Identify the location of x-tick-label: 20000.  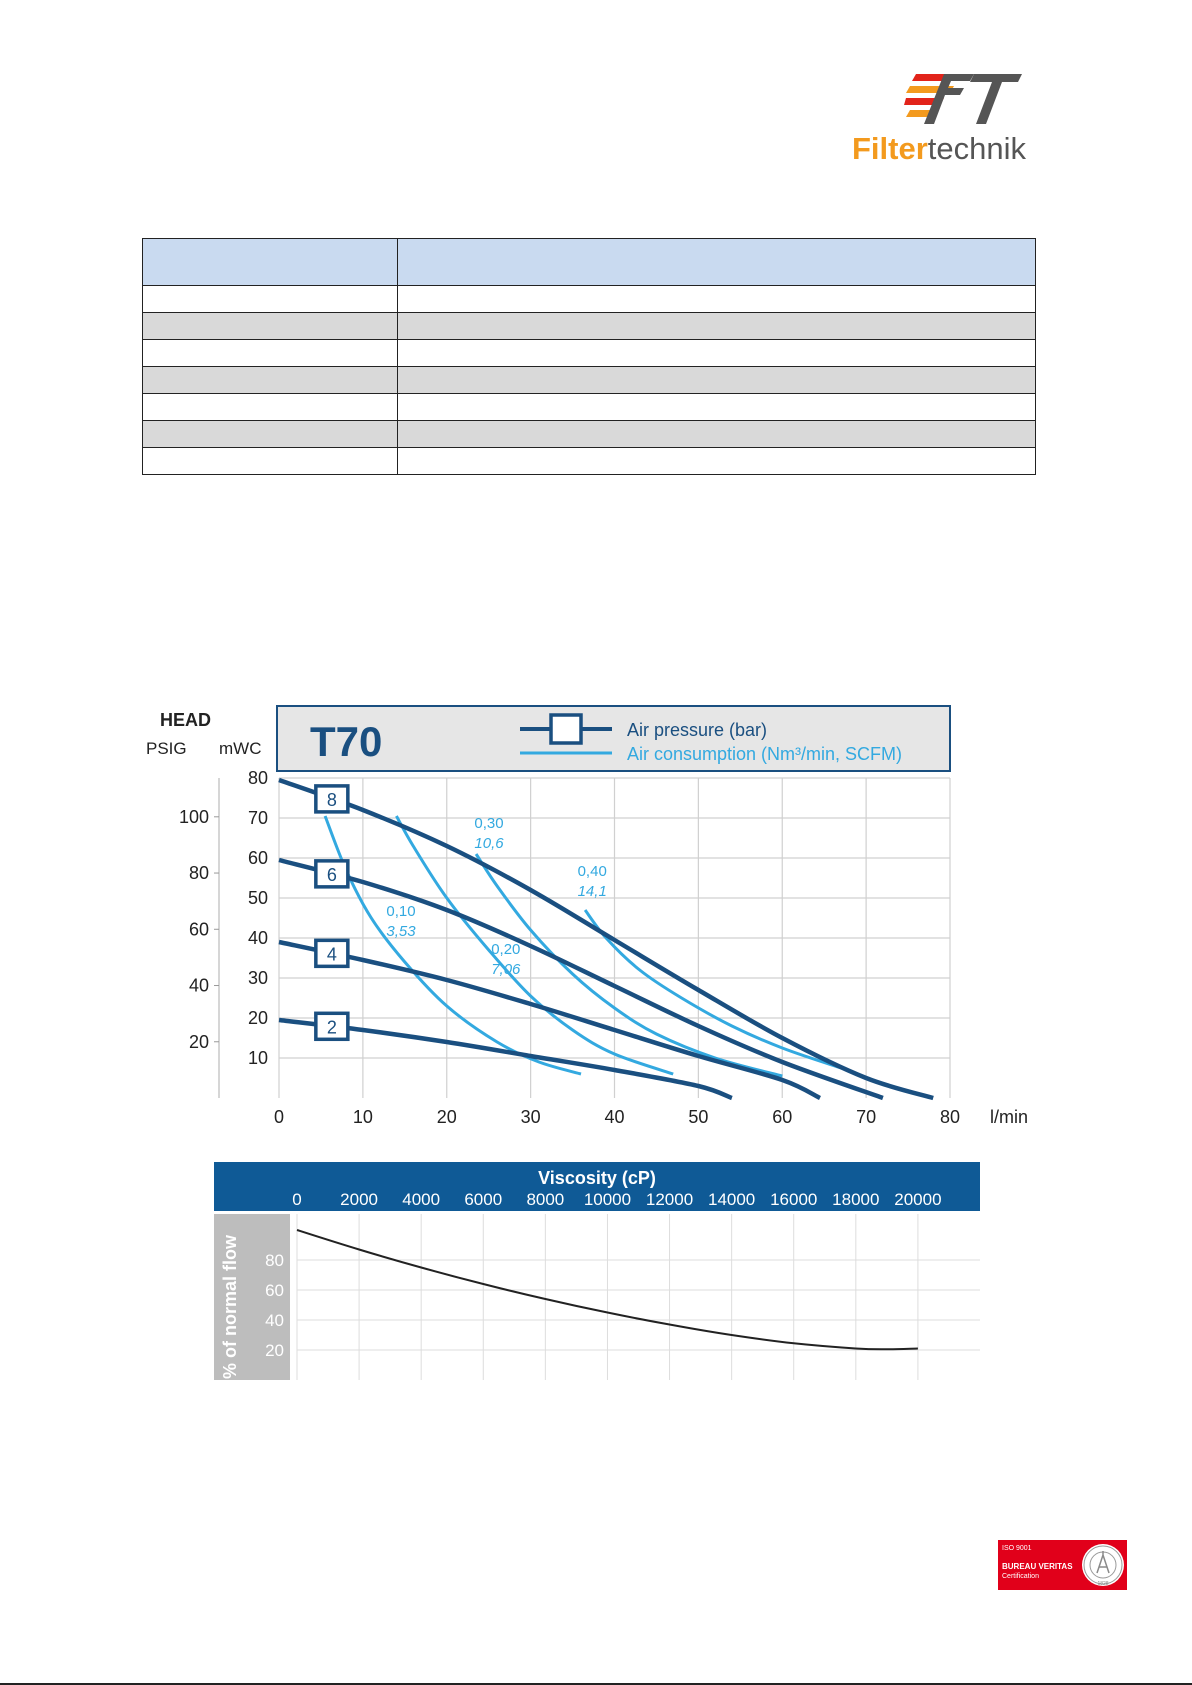
(917, 1199).